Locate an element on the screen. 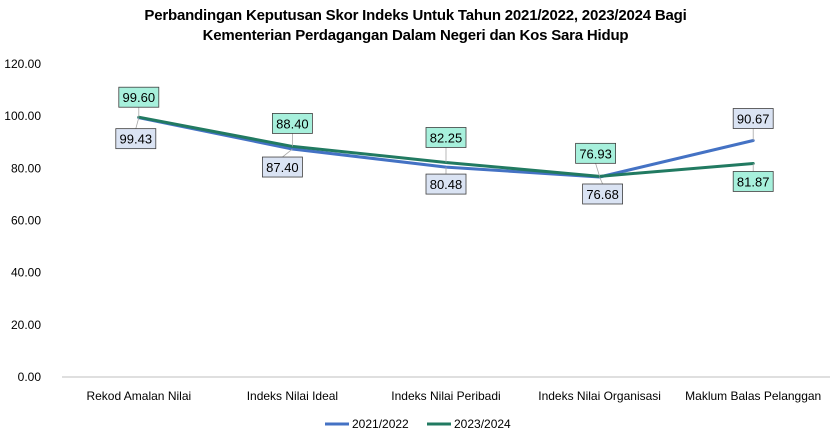  legend-label: 2023/2024 is located at coordinates (482, 424).